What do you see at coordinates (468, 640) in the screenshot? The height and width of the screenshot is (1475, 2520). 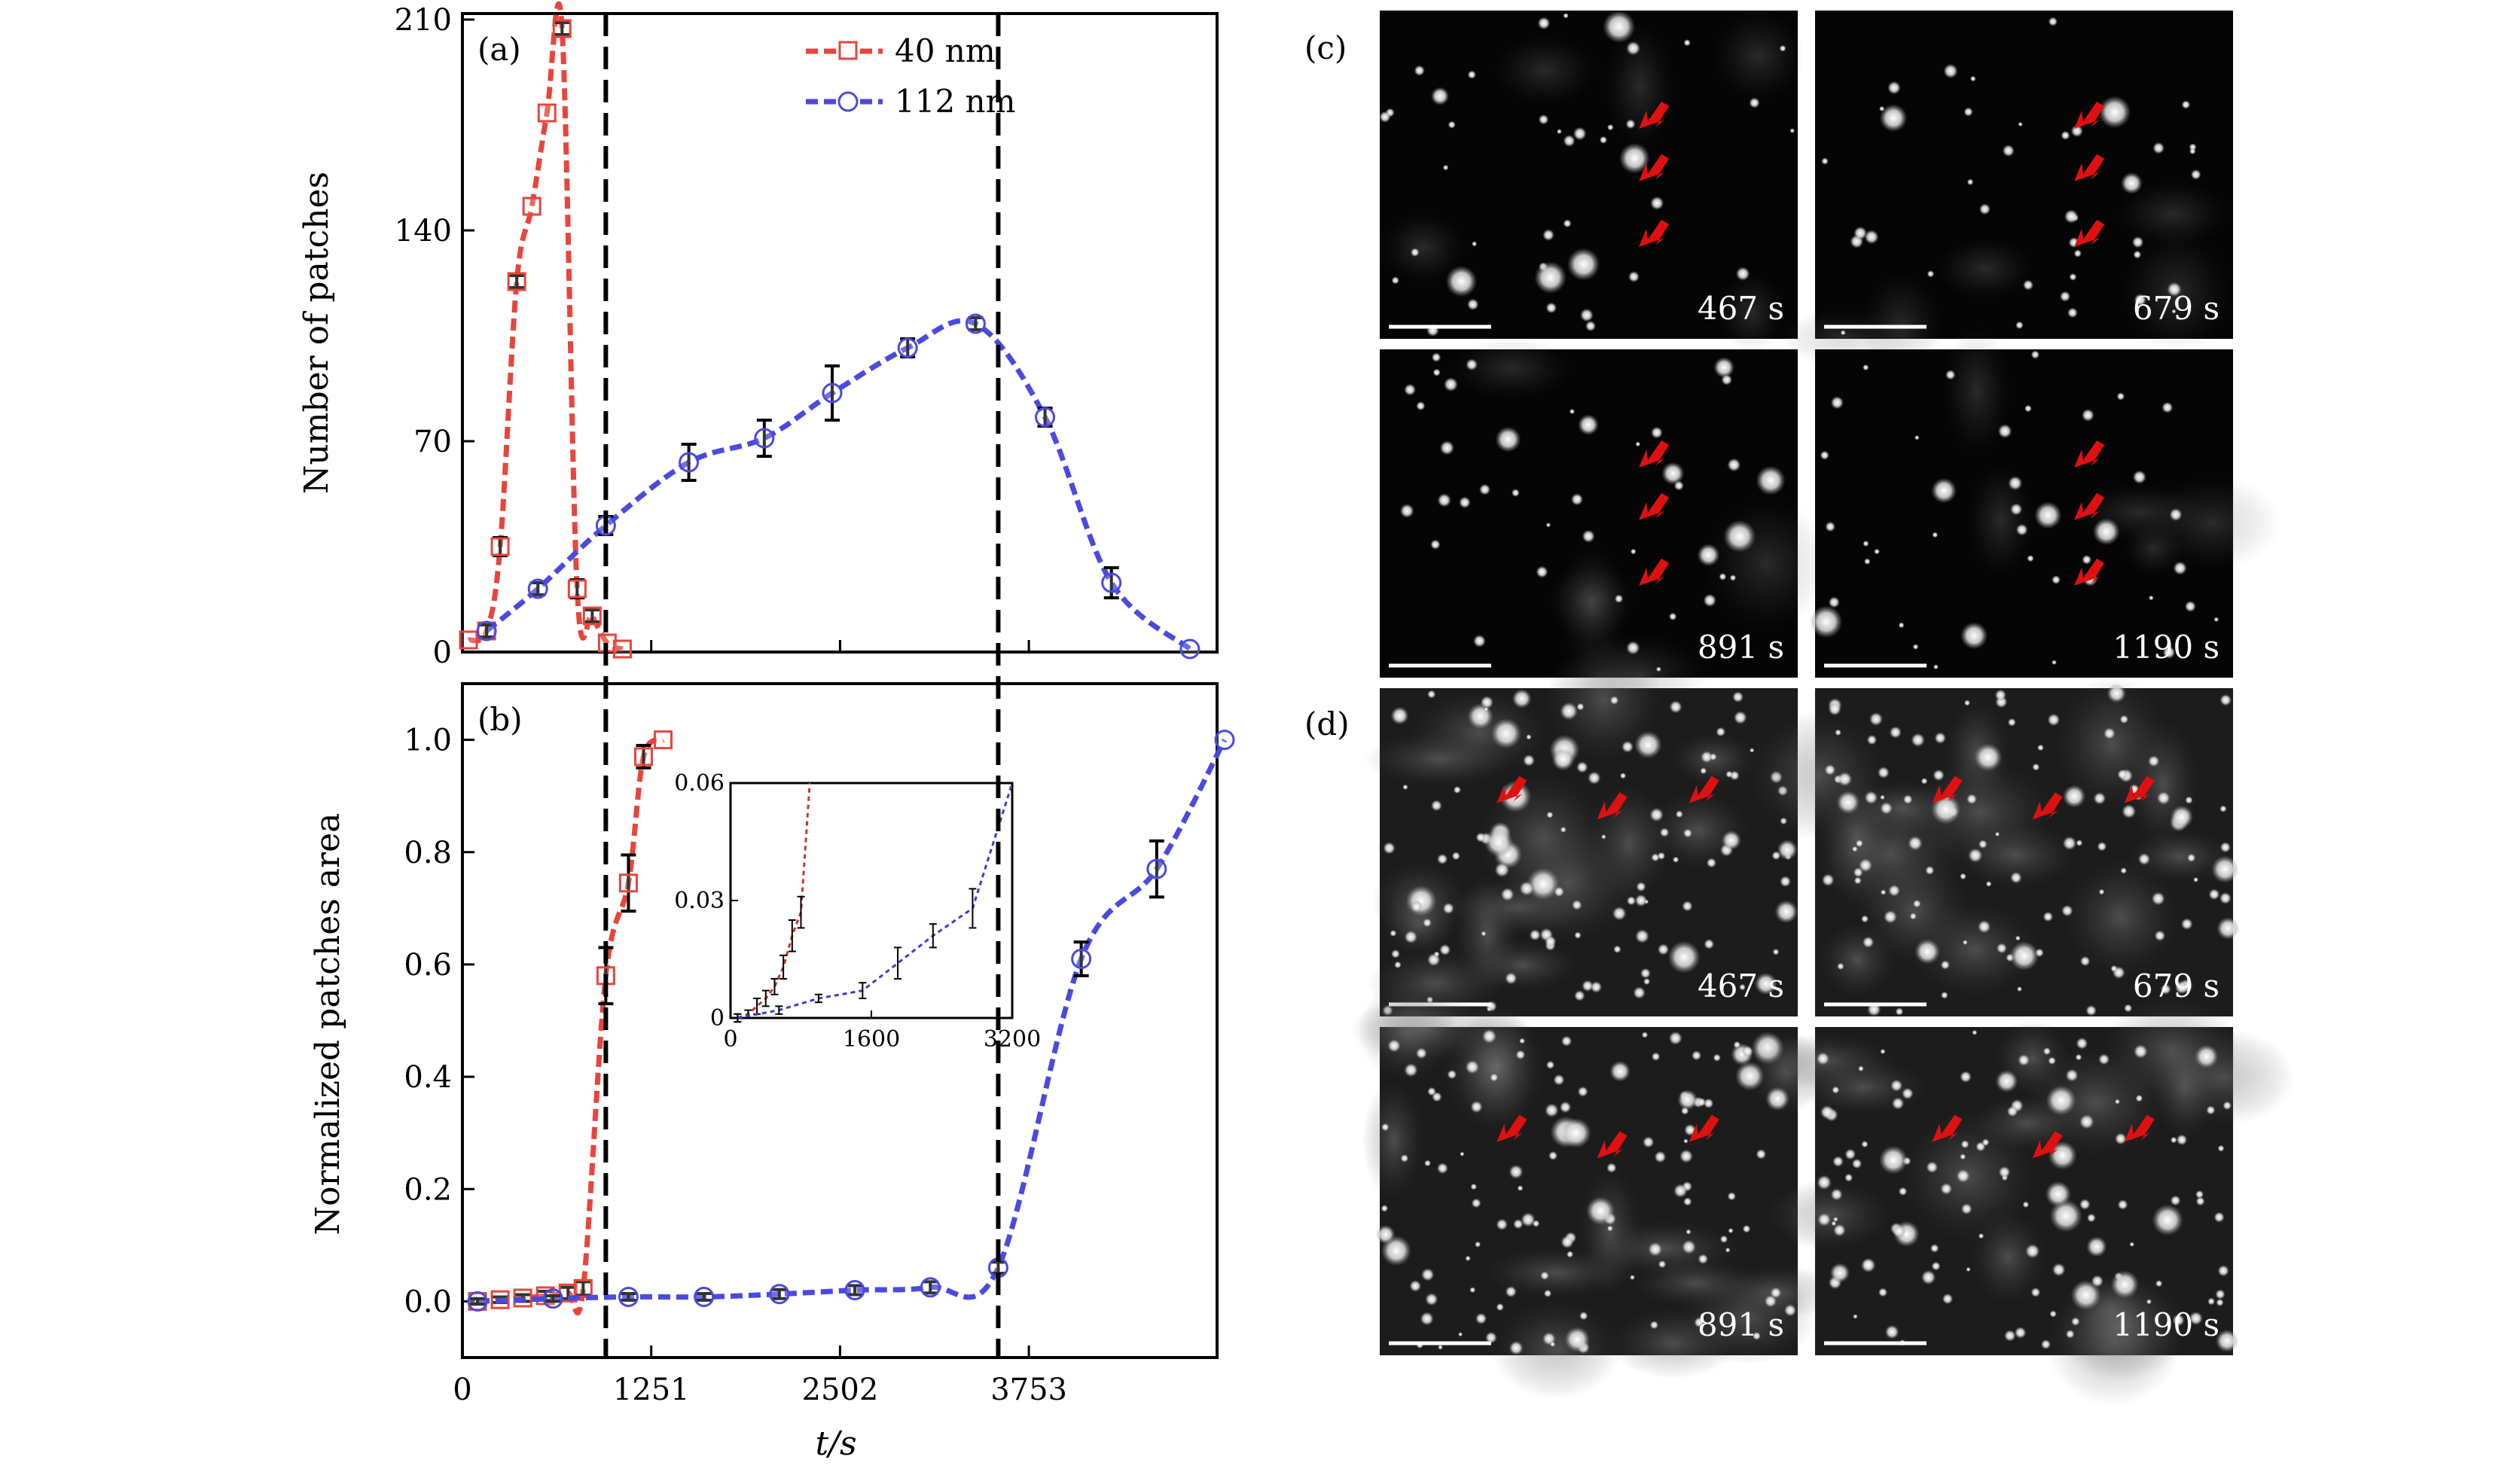 I see `data-point-square` at bounding box center [468, 640].